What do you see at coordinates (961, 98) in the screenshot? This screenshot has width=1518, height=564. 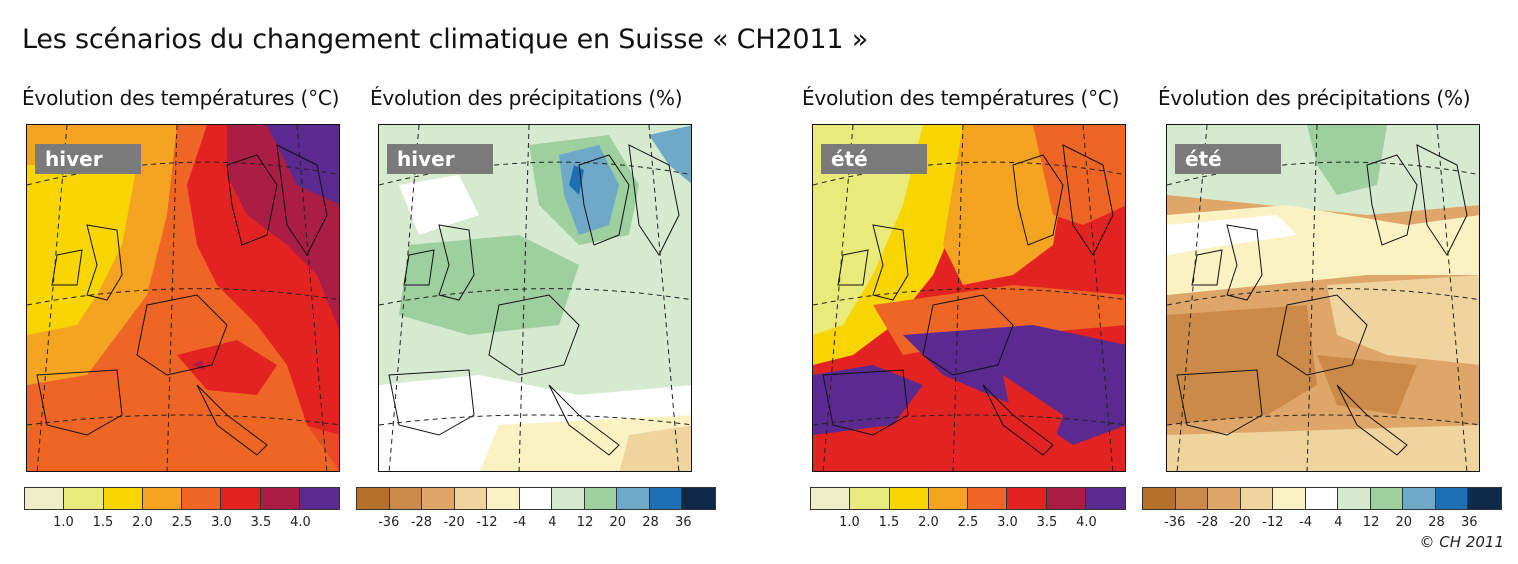 I see `panel-heading-summer-temperature: Évolution des températures (°C)` at bounding box center [961, 98].